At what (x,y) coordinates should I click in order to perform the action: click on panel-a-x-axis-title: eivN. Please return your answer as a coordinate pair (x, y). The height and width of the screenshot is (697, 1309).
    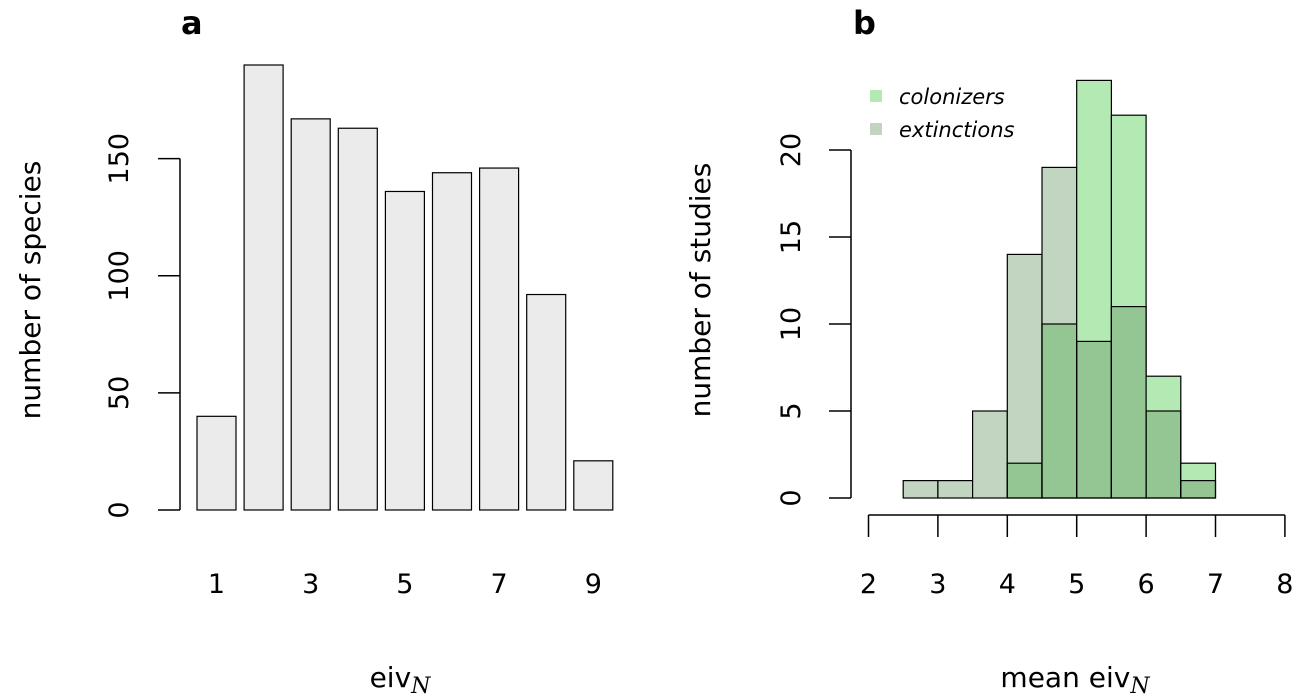
    Looking at the image, I should click on (401, 679).